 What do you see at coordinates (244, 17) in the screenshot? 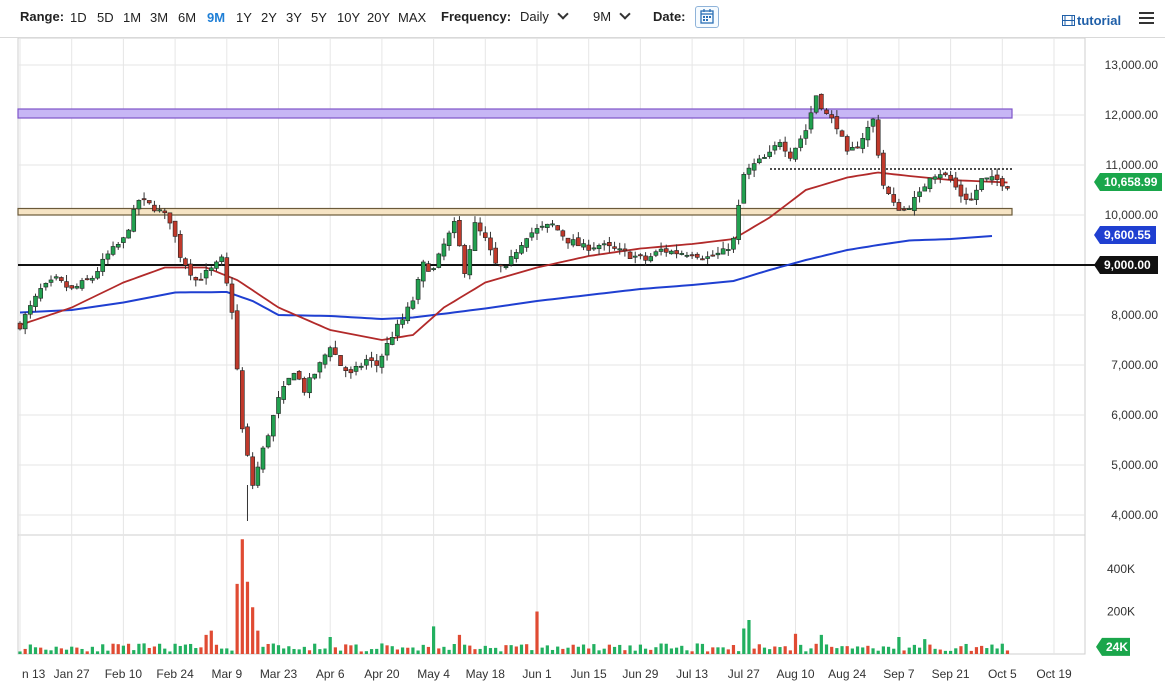
I see `range-button-1y: 1Y` at bounding box center [244, 17].